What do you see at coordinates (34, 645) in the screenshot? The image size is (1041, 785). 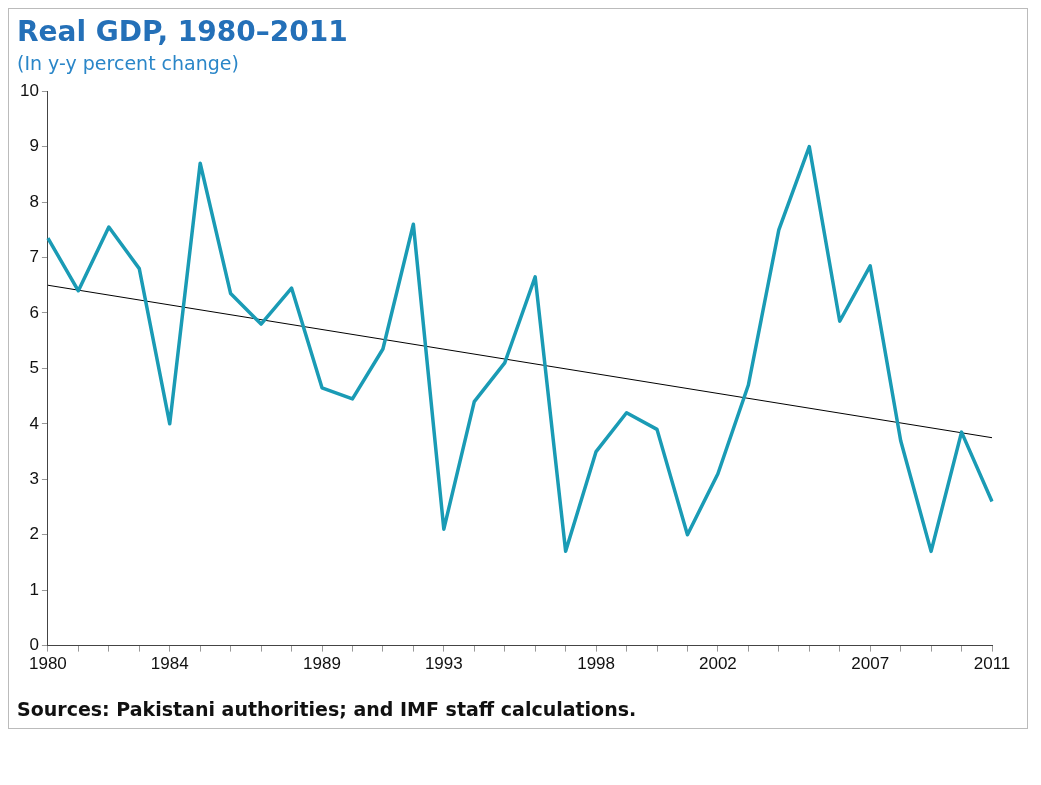 I see `y-tick-label: 0` at bounding box center [34, 645].